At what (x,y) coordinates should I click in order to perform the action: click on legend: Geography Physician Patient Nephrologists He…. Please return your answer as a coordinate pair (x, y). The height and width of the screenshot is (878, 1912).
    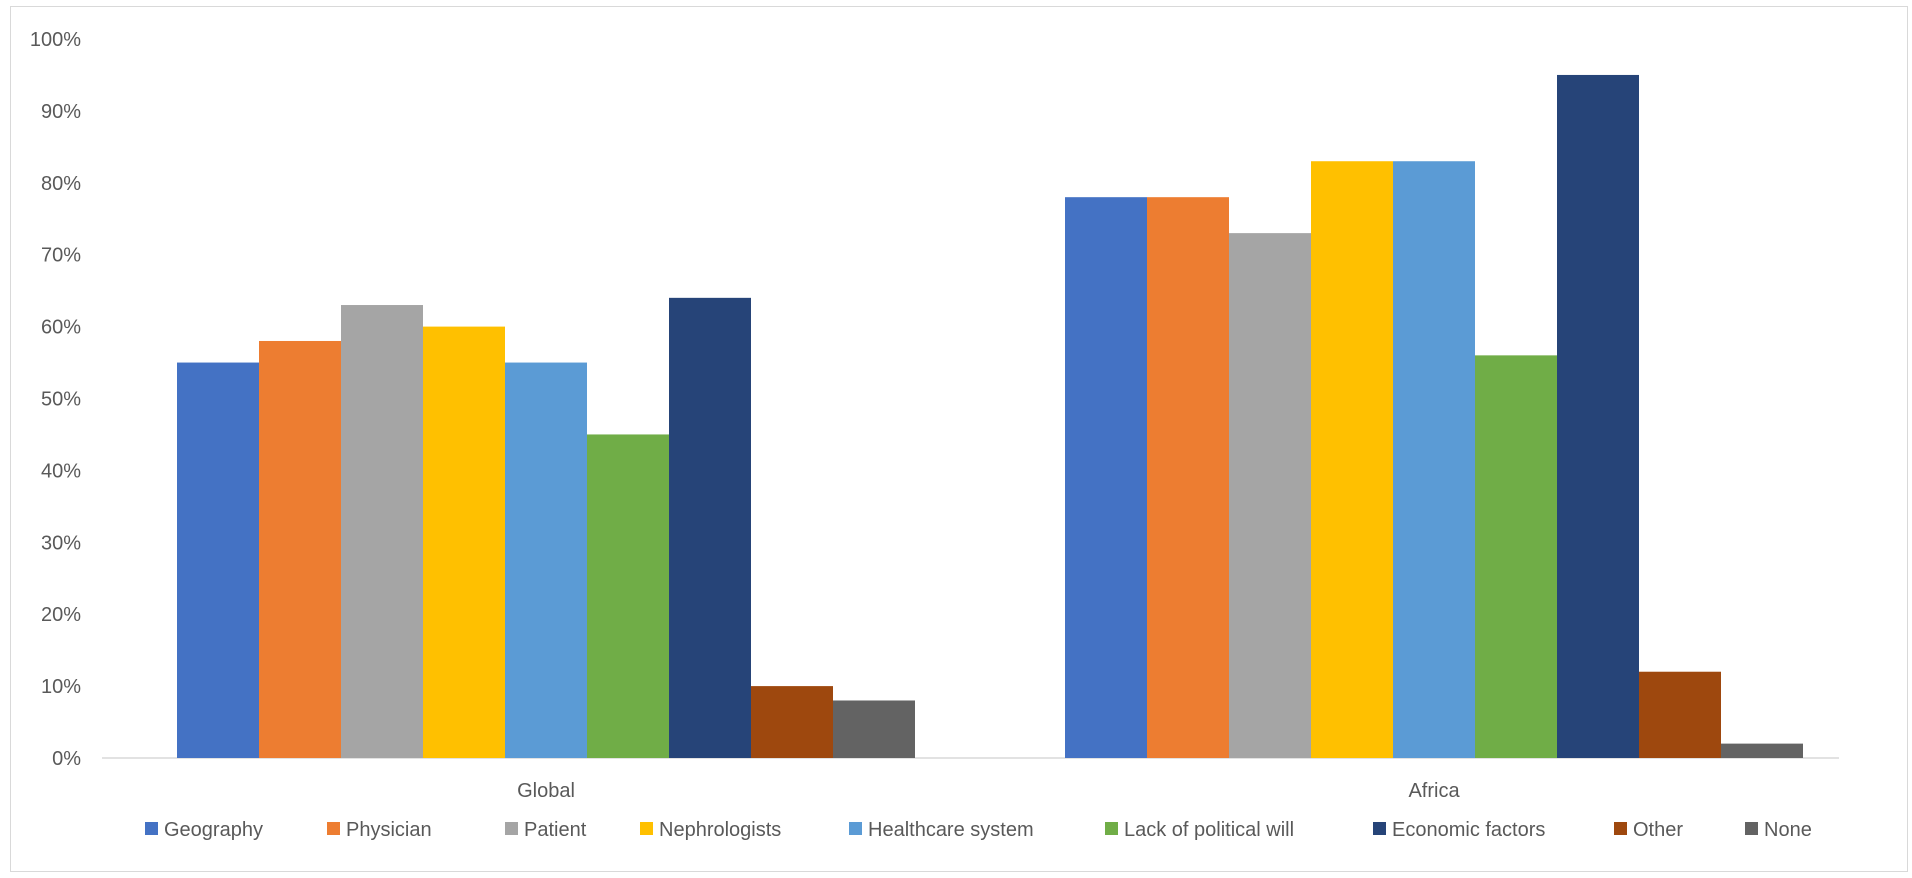
    Looking at the image, I should click on (978, 830).